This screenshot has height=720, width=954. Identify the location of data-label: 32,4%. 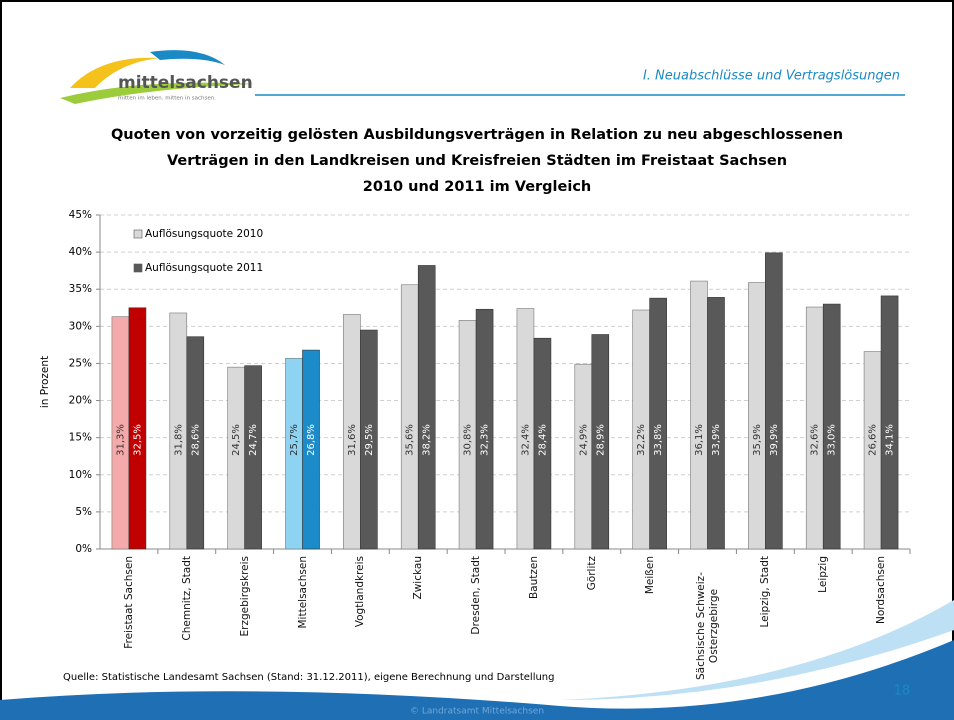
(525, 440).